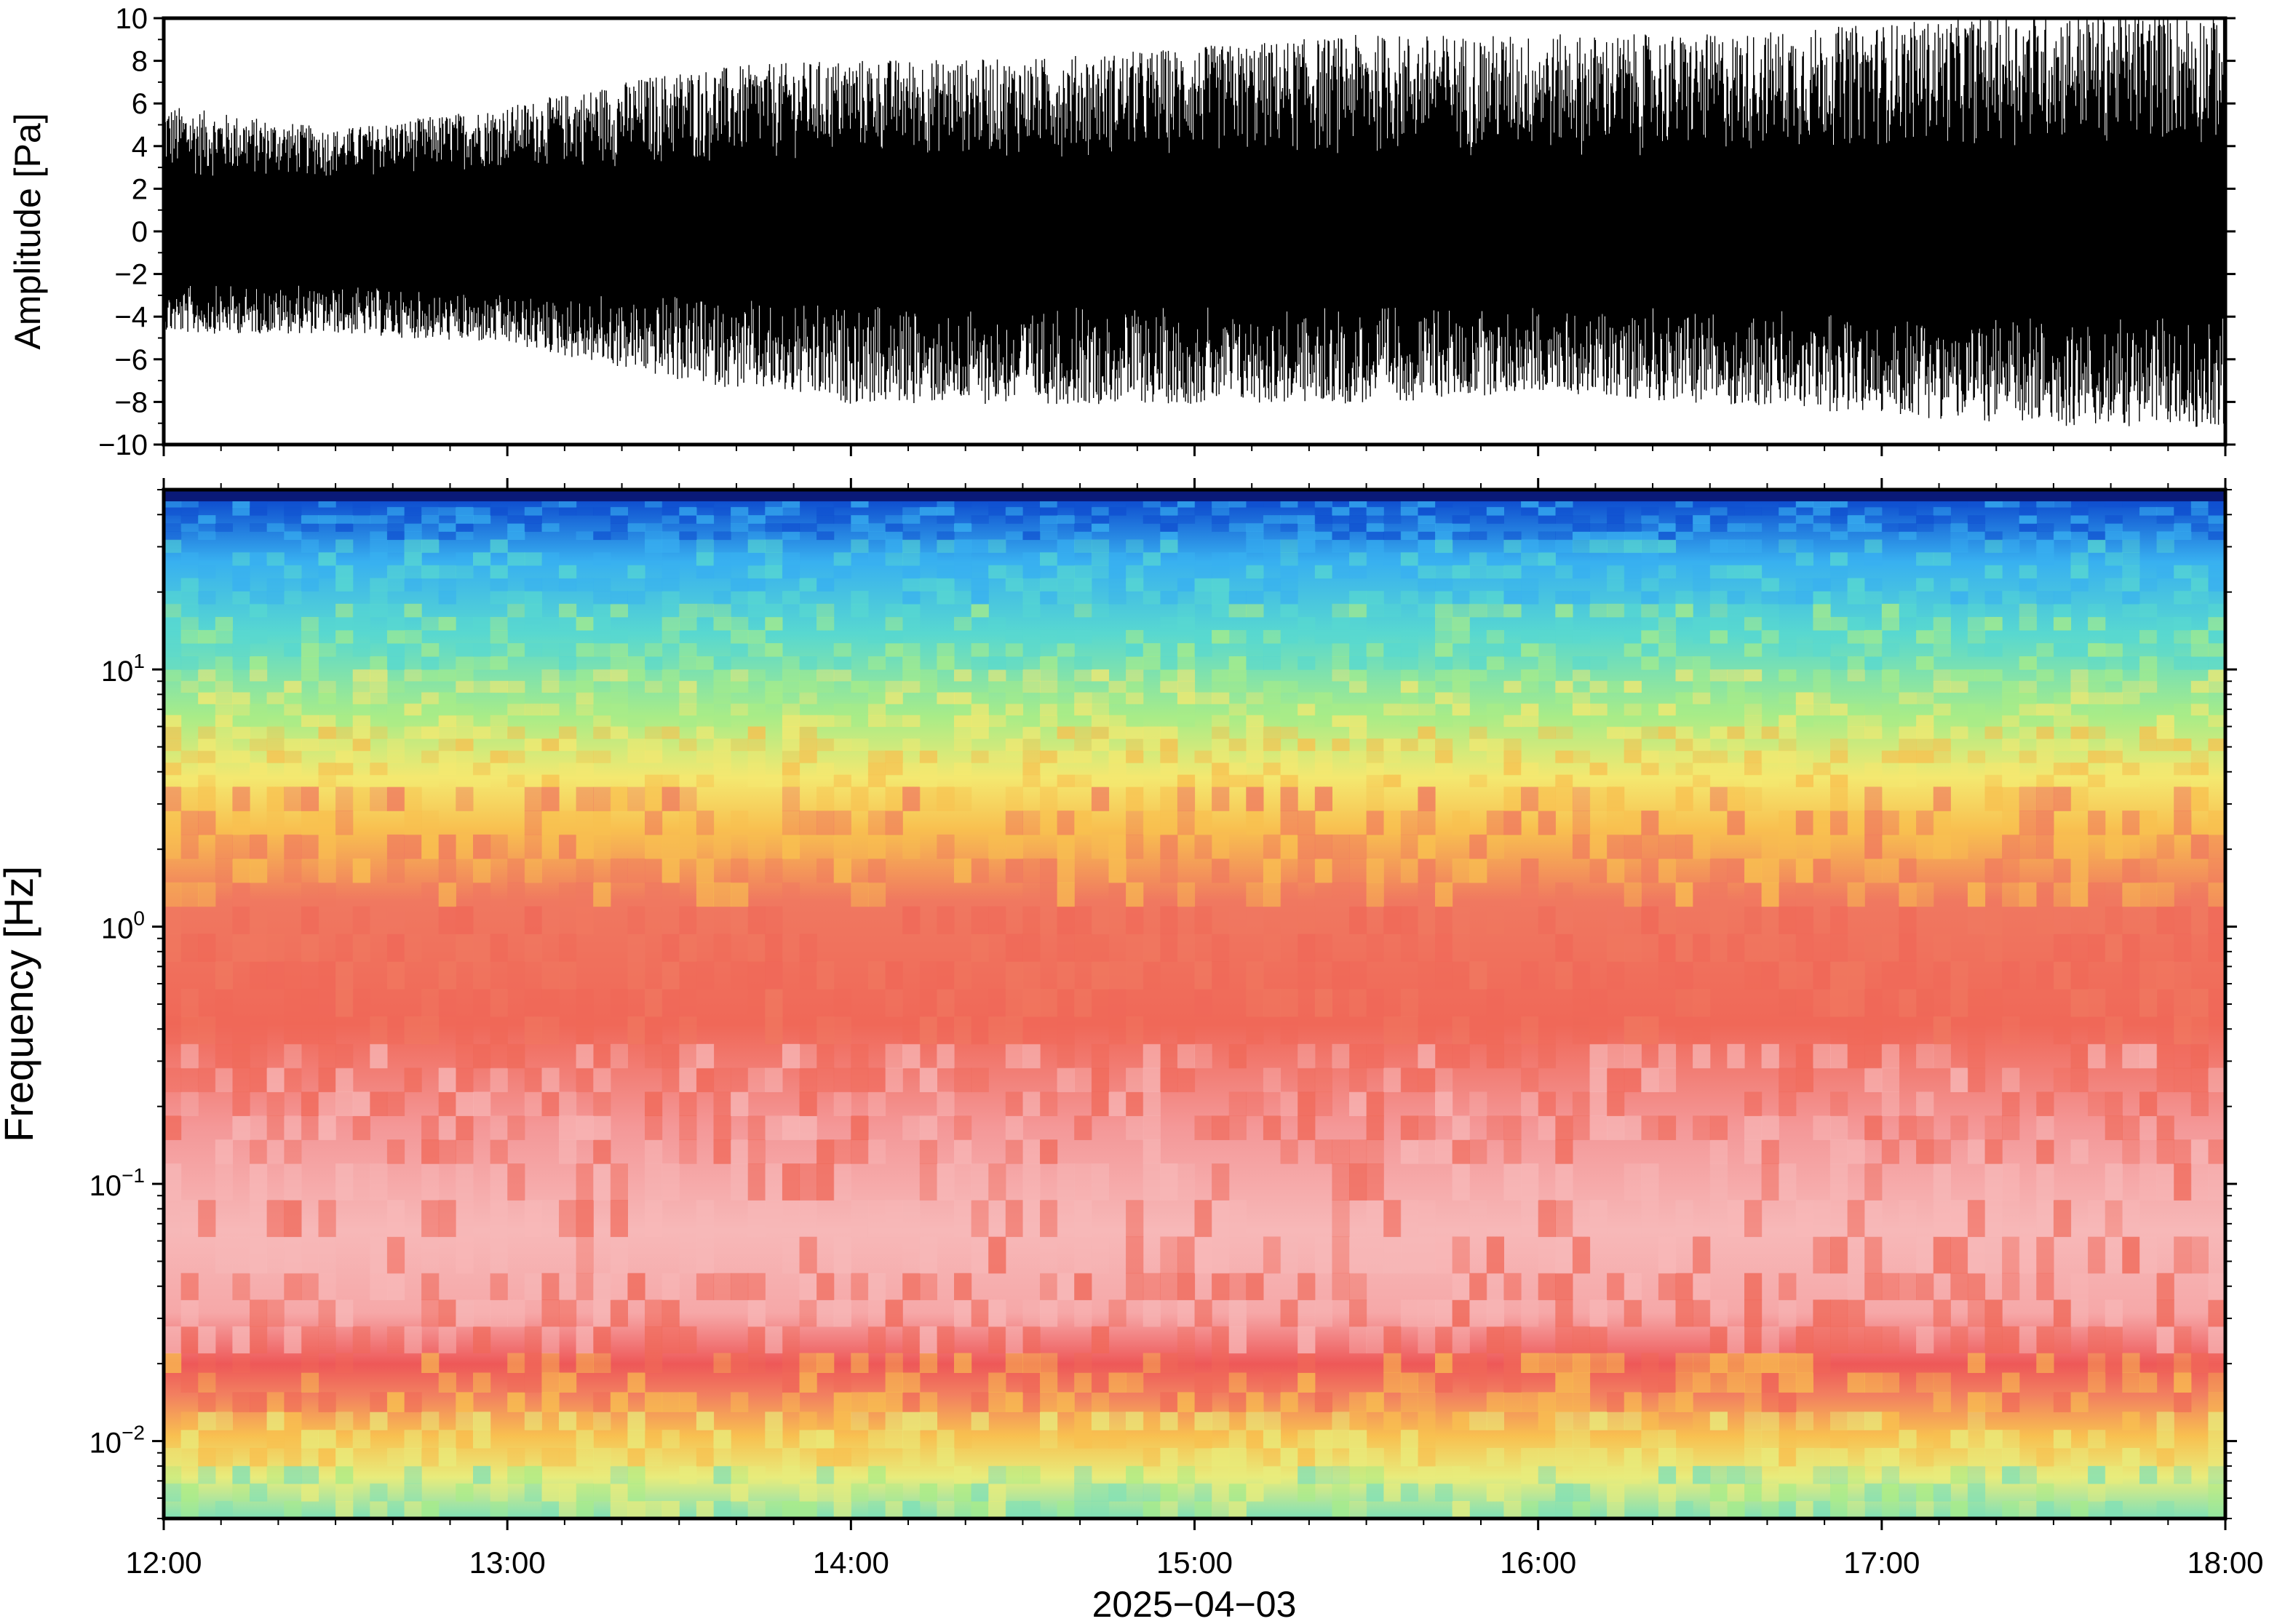 This screenshot has height=1624, width=2269. Describe the element at coordinates (1194, 495) in the screenshot. I see `spectrogram-nyquist-band` at that location.